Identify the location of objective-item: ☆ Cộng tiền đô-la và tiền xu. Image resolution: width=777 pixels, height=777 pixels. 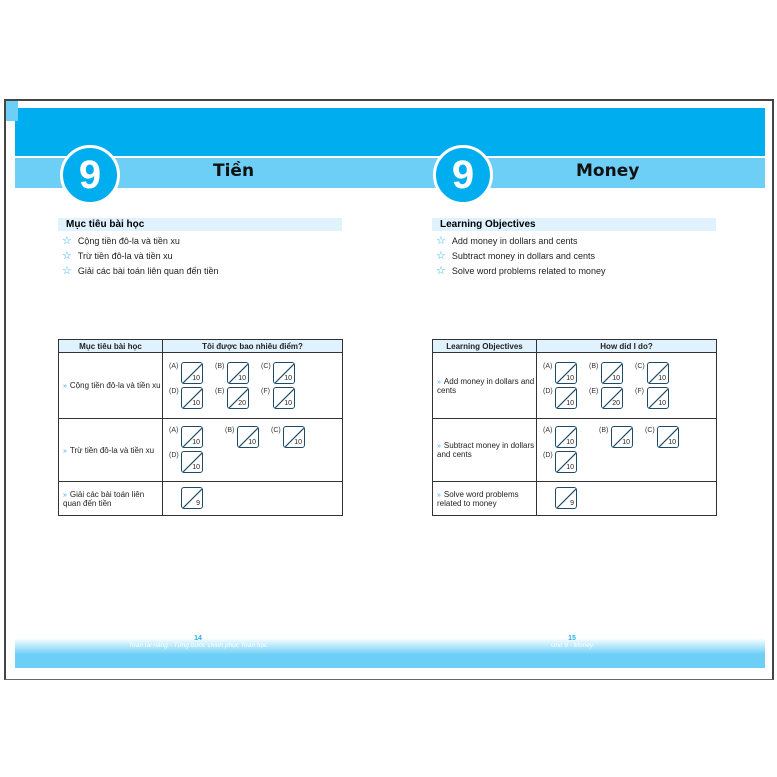
(121, 241).